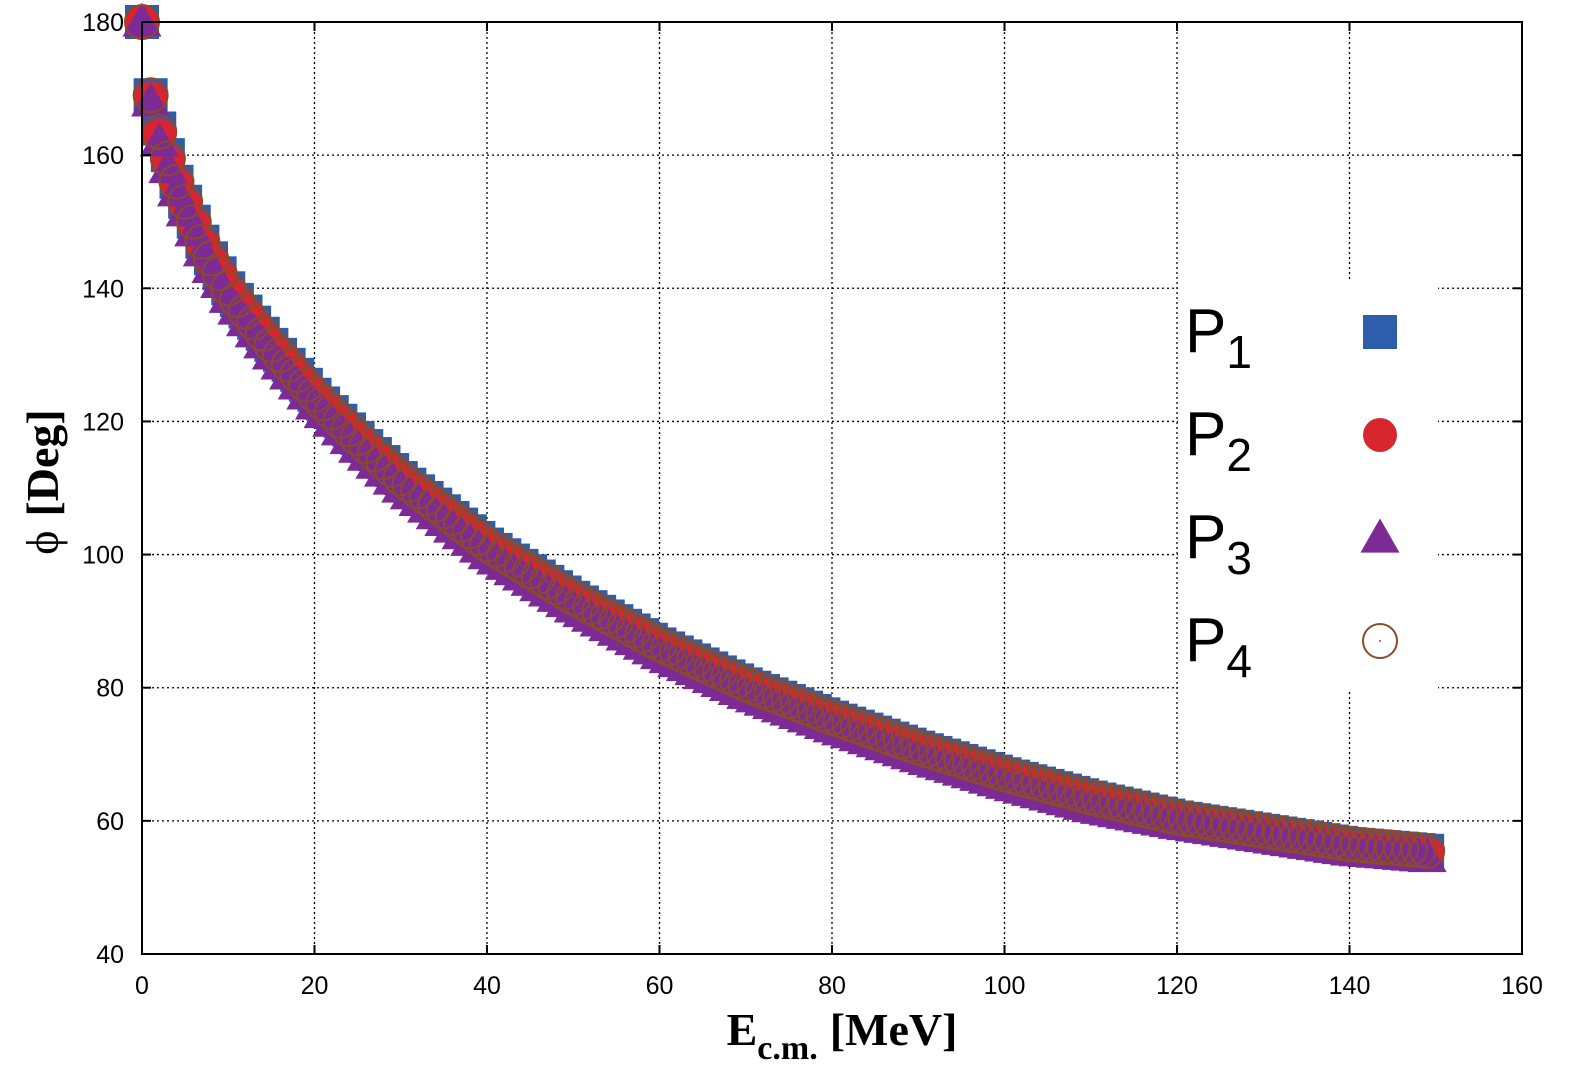 This screenshot has height=1074, width=1575. I want to click on x-tick-label: 80, so click(832, 986).